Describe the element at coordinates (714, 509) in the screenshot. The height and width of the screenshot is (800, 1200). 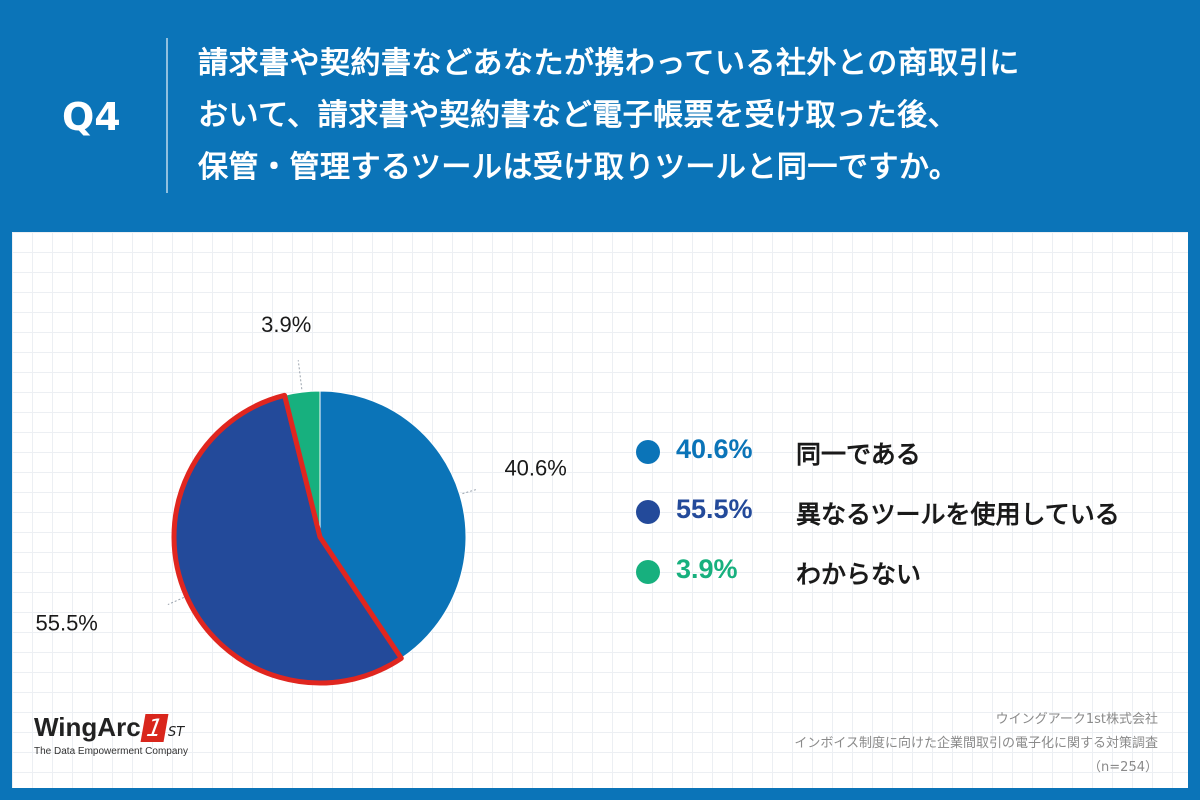
I see `legend-value: 55.5%` at that location.